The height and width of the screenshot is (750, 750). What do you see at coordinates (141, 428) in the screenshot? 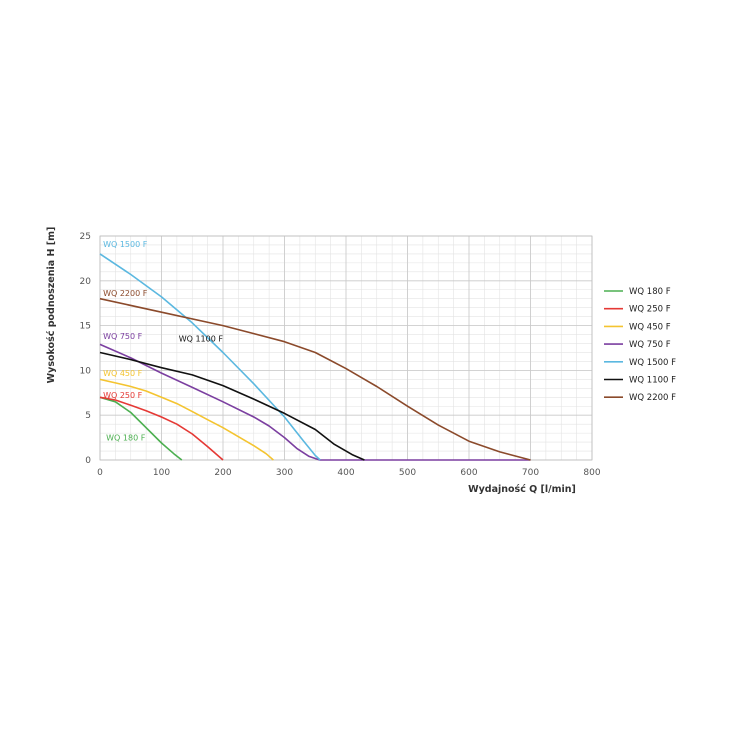
I see `series-line-wq-180-f` at bounding box center [141, 428].